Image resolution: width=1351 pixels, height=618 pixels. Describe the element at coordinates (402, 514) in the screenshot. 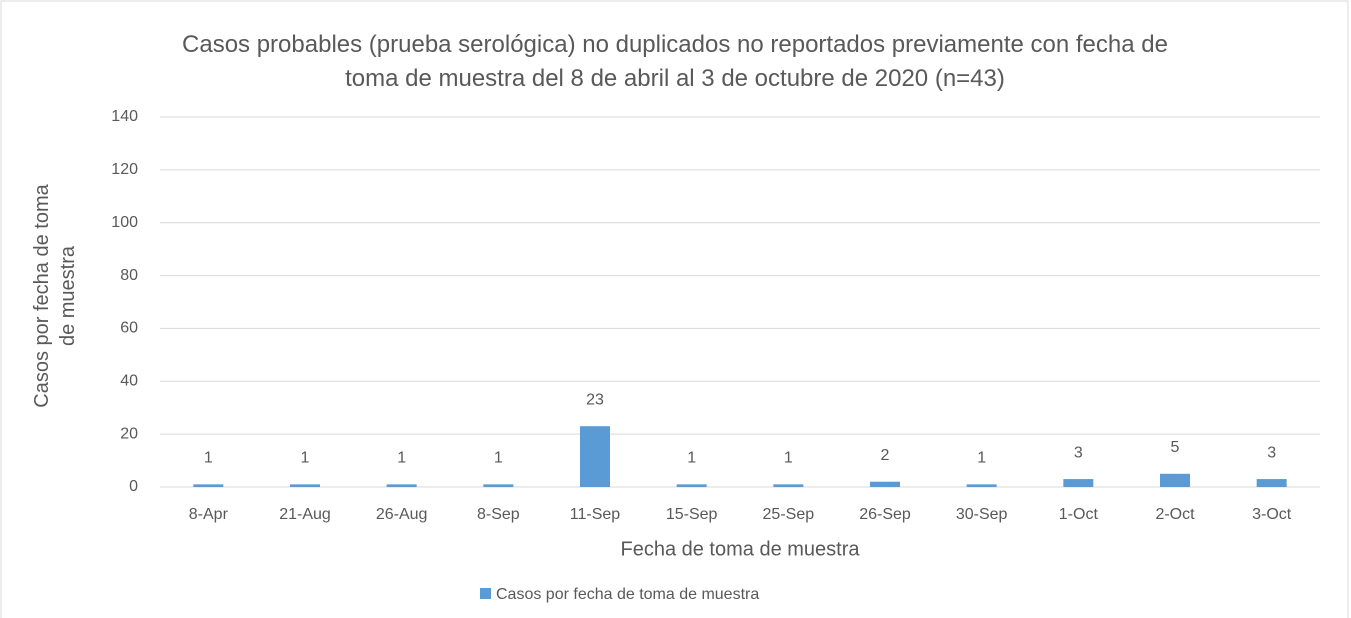

I see `x-tick-label: 26-Aug` at that location.